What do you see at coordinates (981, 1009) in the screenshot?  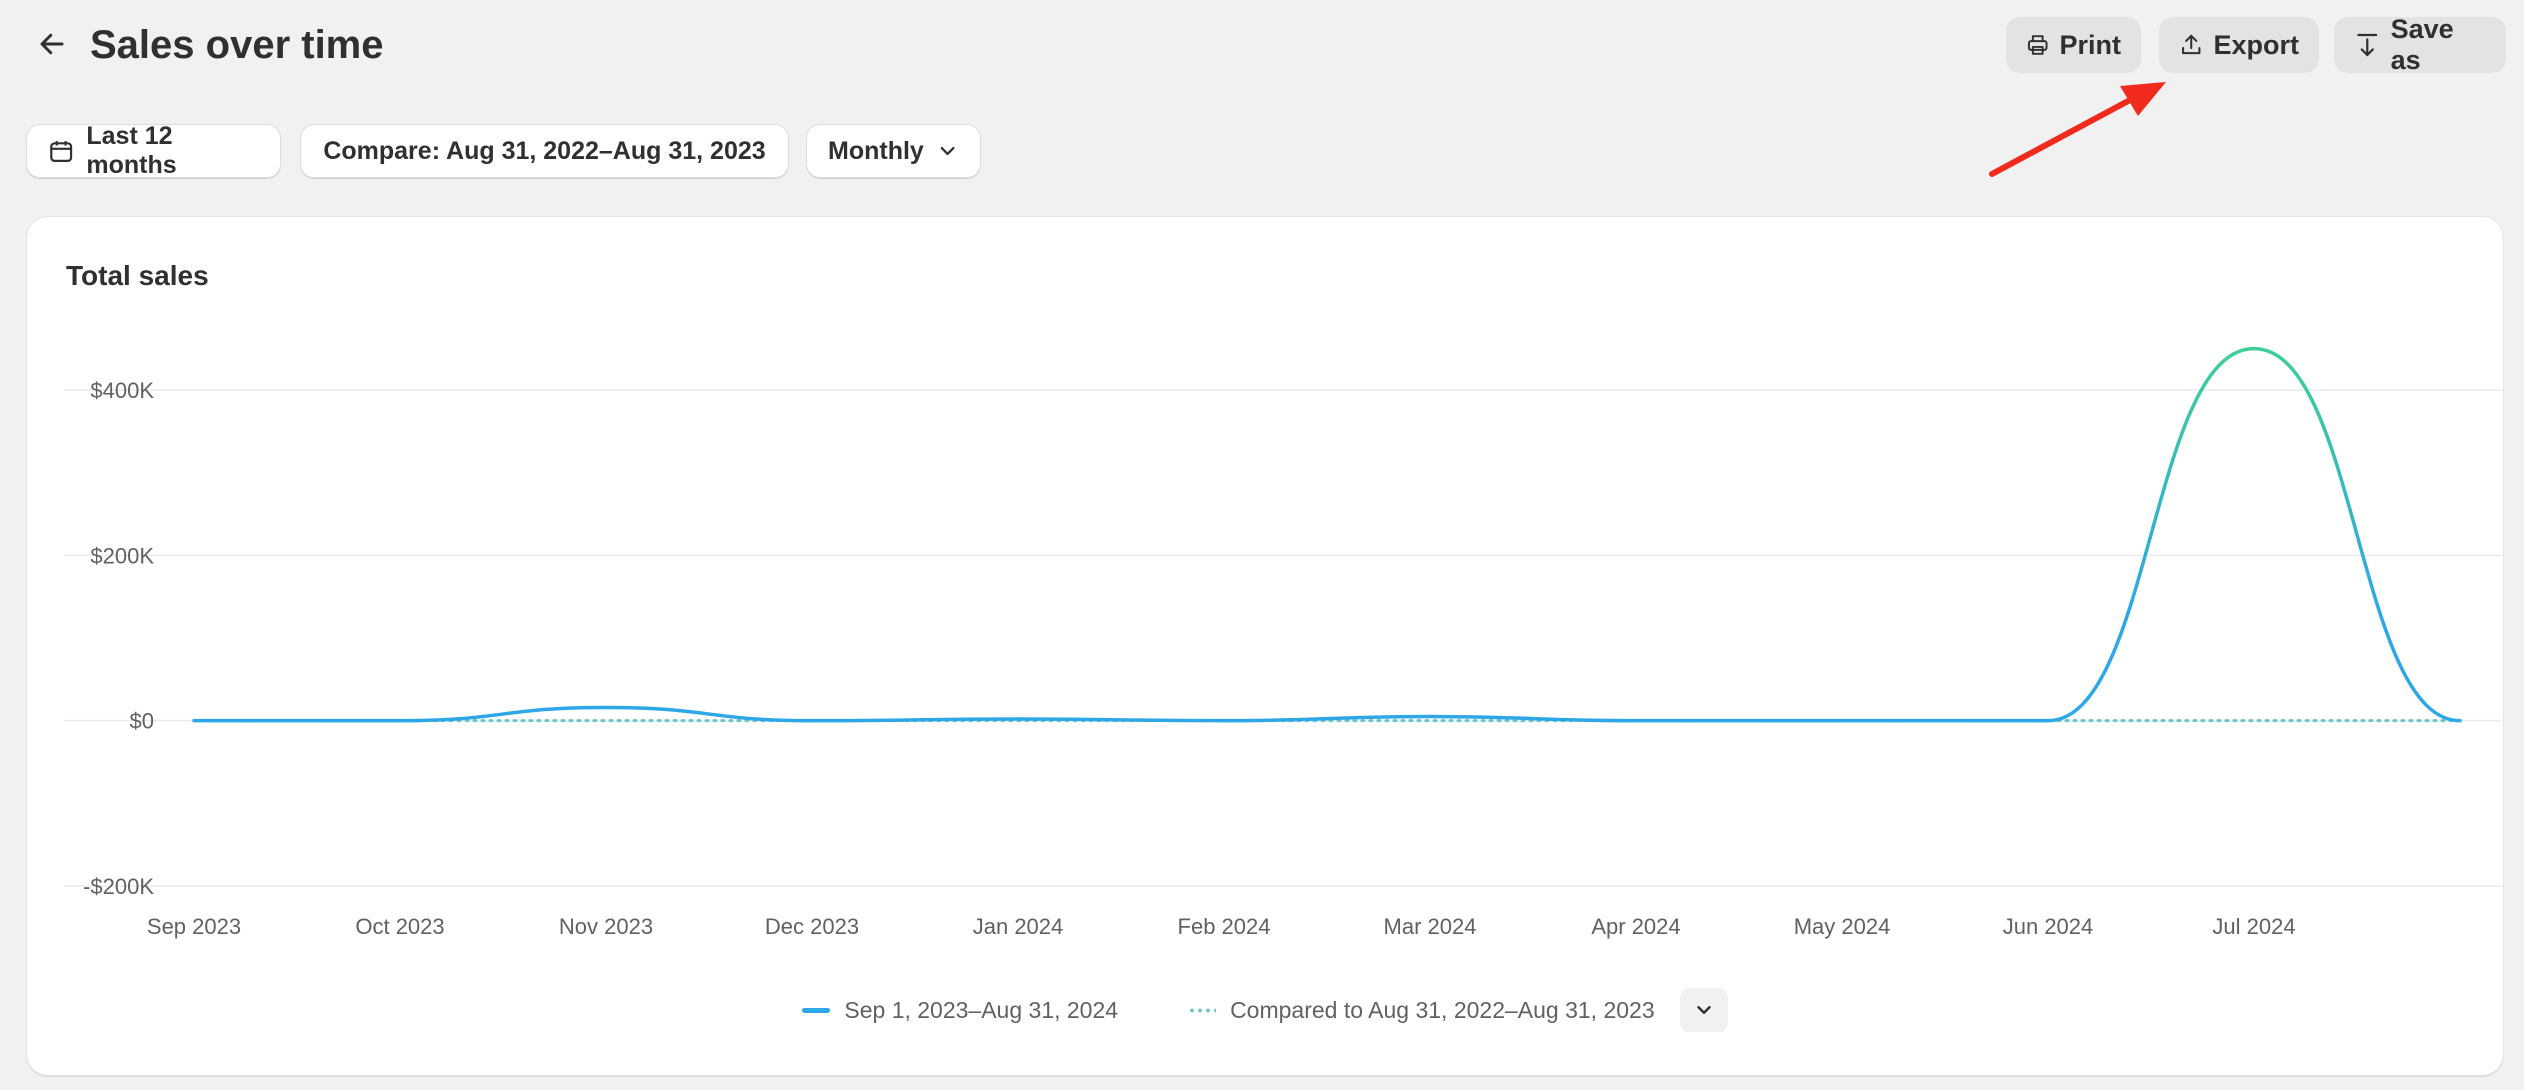 I see `legend-label-current: Sep 1, 2023–Aug 31, 2024` at bounding box center [981, 1009].